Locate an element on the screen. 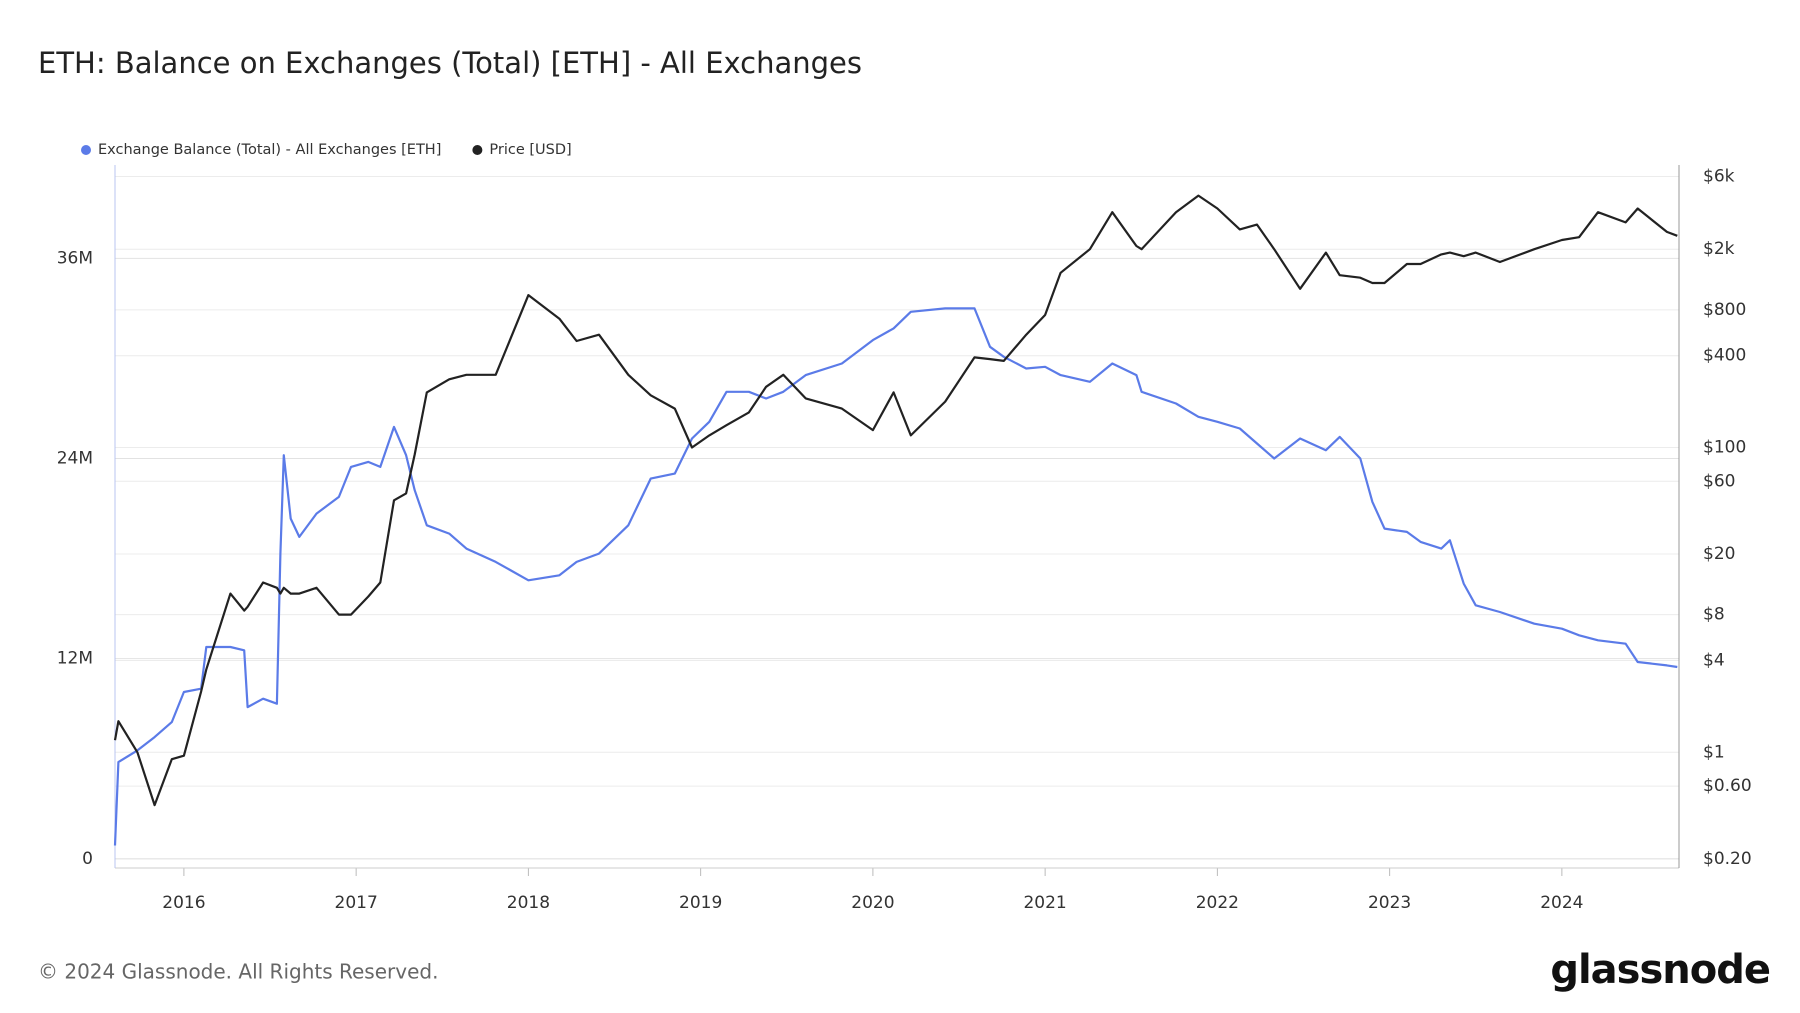  y2-tick-label: $8 is located at coordinates (1714, 615).